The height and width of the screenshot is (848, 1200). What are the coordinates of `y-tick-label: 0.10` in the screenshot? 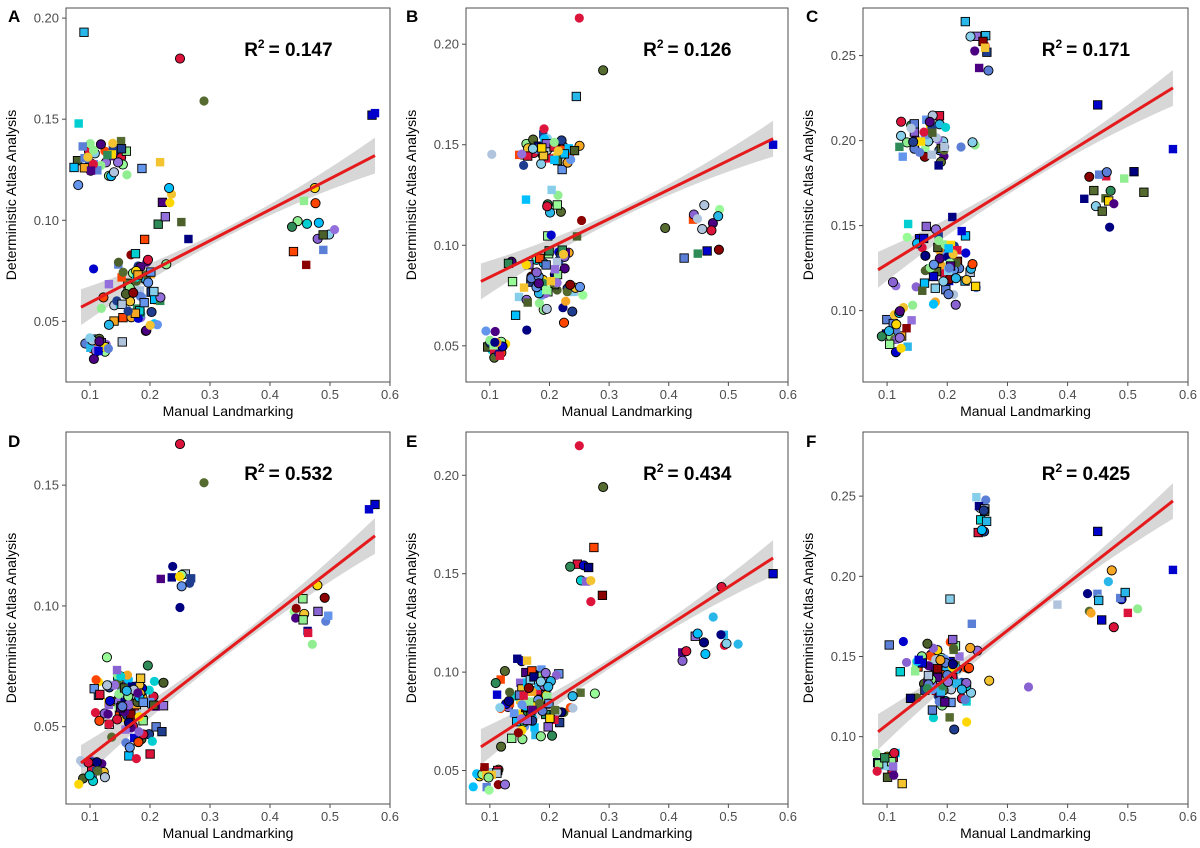 It's located at (446, 672).